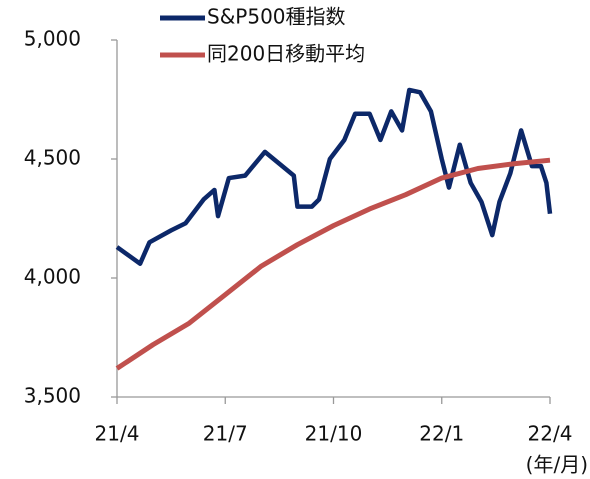 Image resolution: width=590 pixels, height=479 pixels. Describe the element at coordinates (286, 54) in the screenshot. I see `legend-label: 同200日移動平均` at that location.